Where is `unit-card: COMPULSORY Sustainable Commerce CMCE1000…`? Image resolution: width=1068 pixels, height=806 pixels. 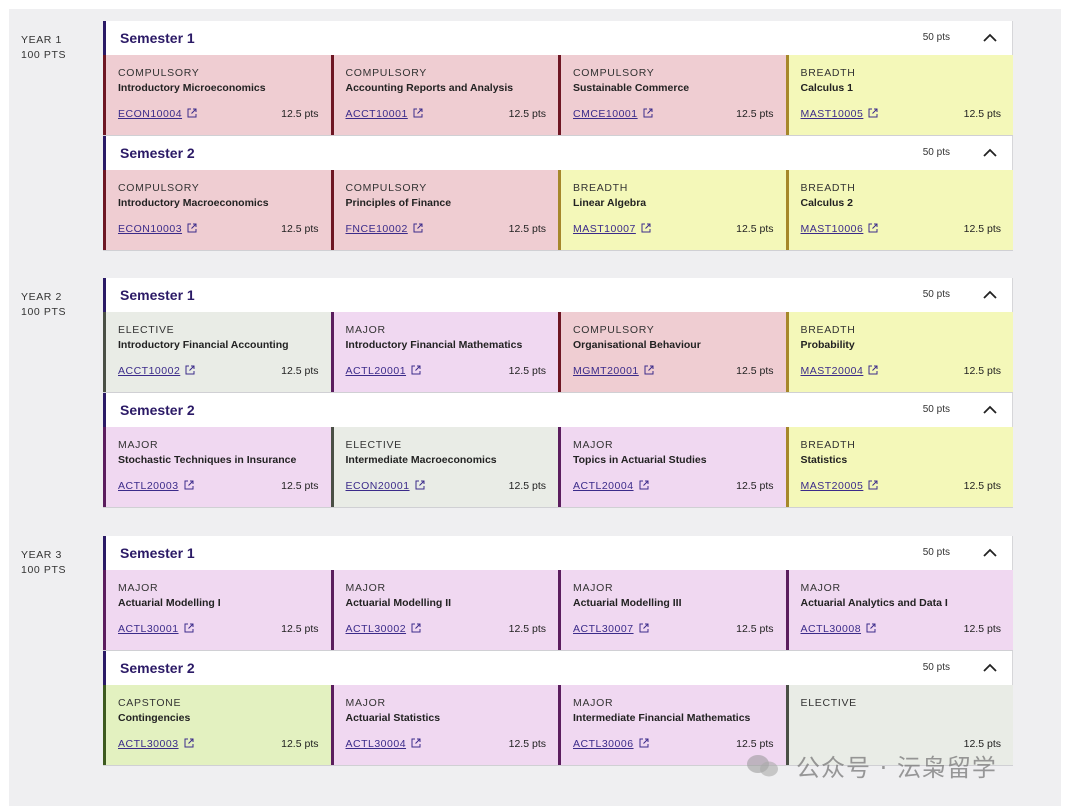
unit-card: COMPULSORY Sustainable Commerce CMCE1000… is located at coordinates (672, 95).